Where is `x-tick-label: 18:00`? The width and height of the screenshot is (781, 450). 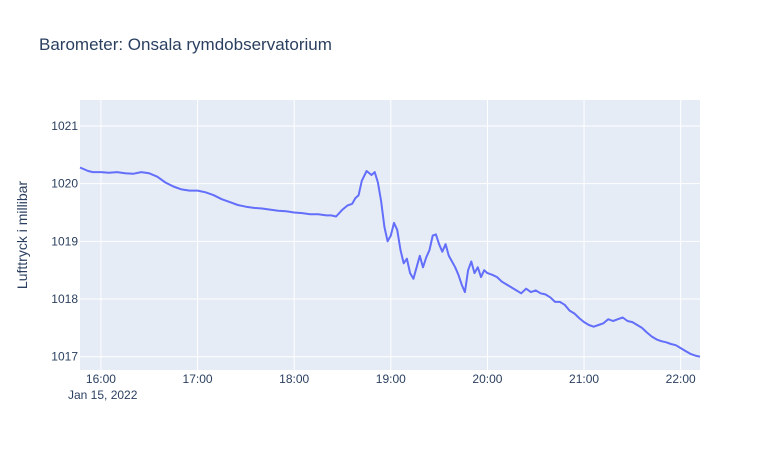
x-tick-label: 18:00 is located at coordinates (294, 379).